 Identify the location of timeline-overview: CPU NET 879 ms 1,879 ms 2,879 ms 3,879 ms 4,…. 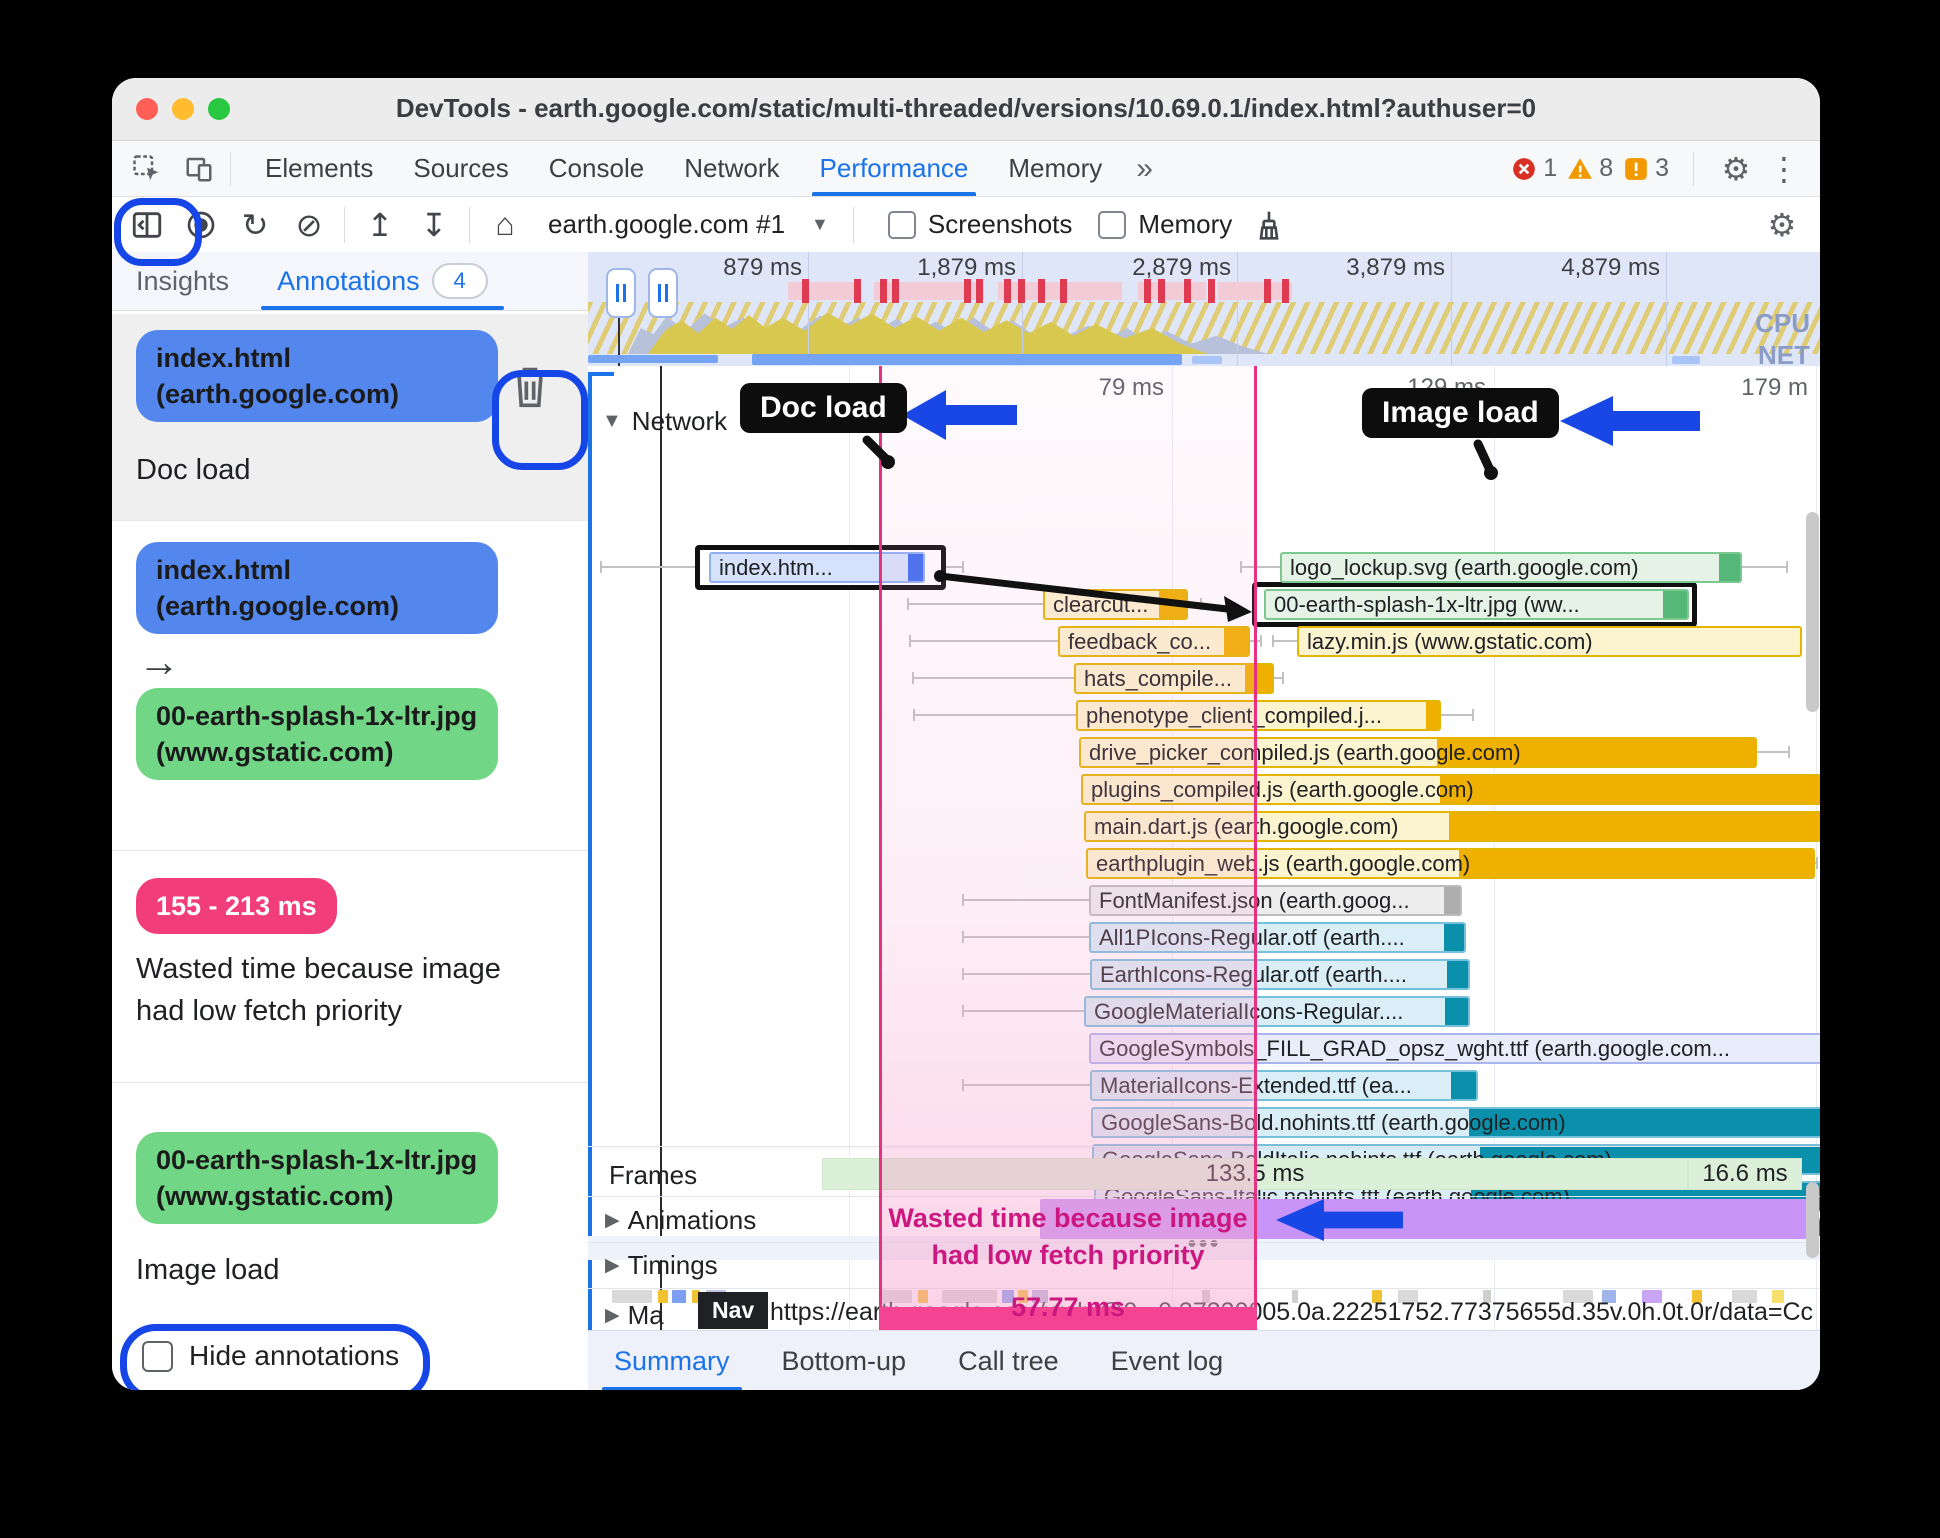
(1204, 311).